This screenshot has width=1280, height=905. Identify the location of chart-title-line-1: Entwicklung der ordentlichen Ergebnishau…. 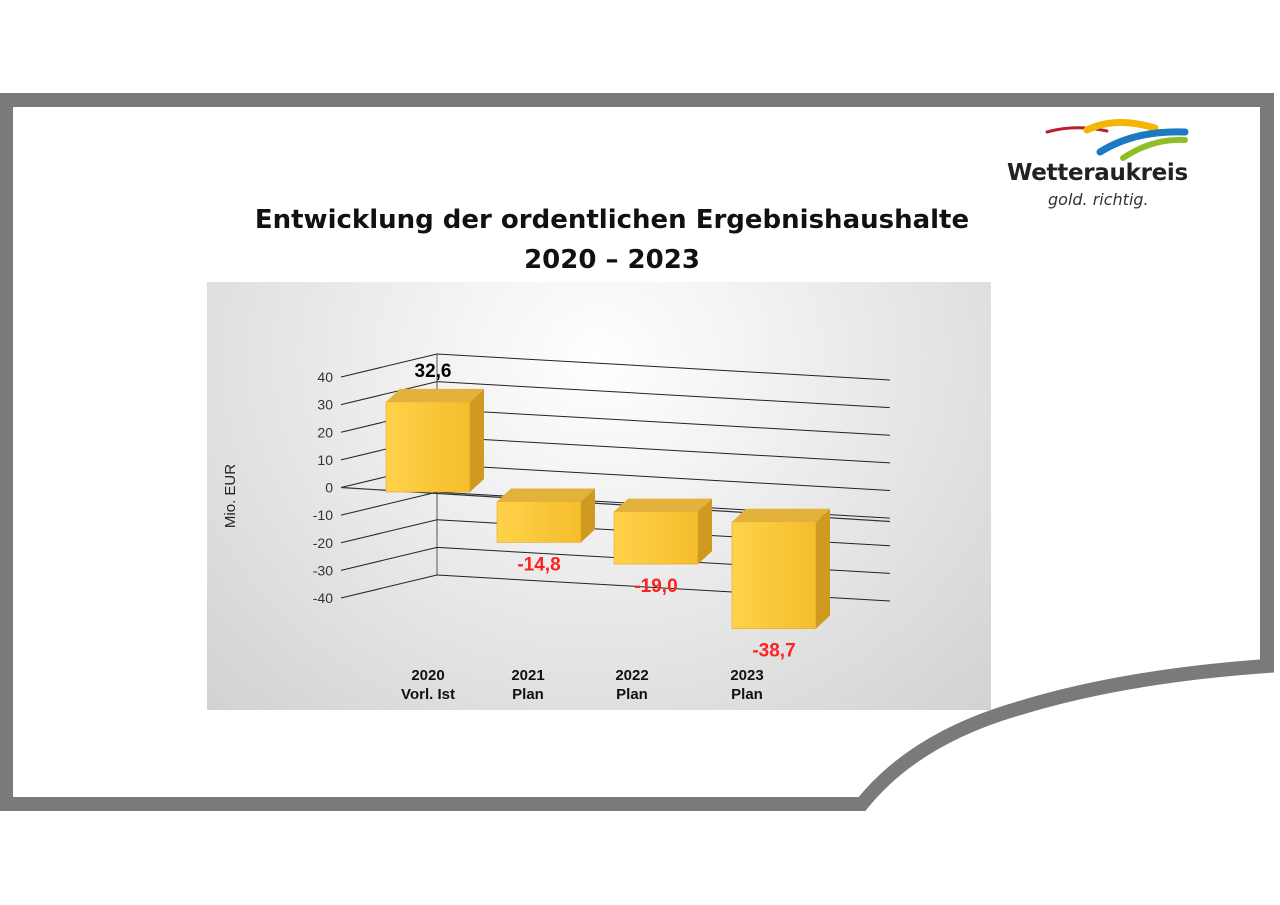
(612, 220).